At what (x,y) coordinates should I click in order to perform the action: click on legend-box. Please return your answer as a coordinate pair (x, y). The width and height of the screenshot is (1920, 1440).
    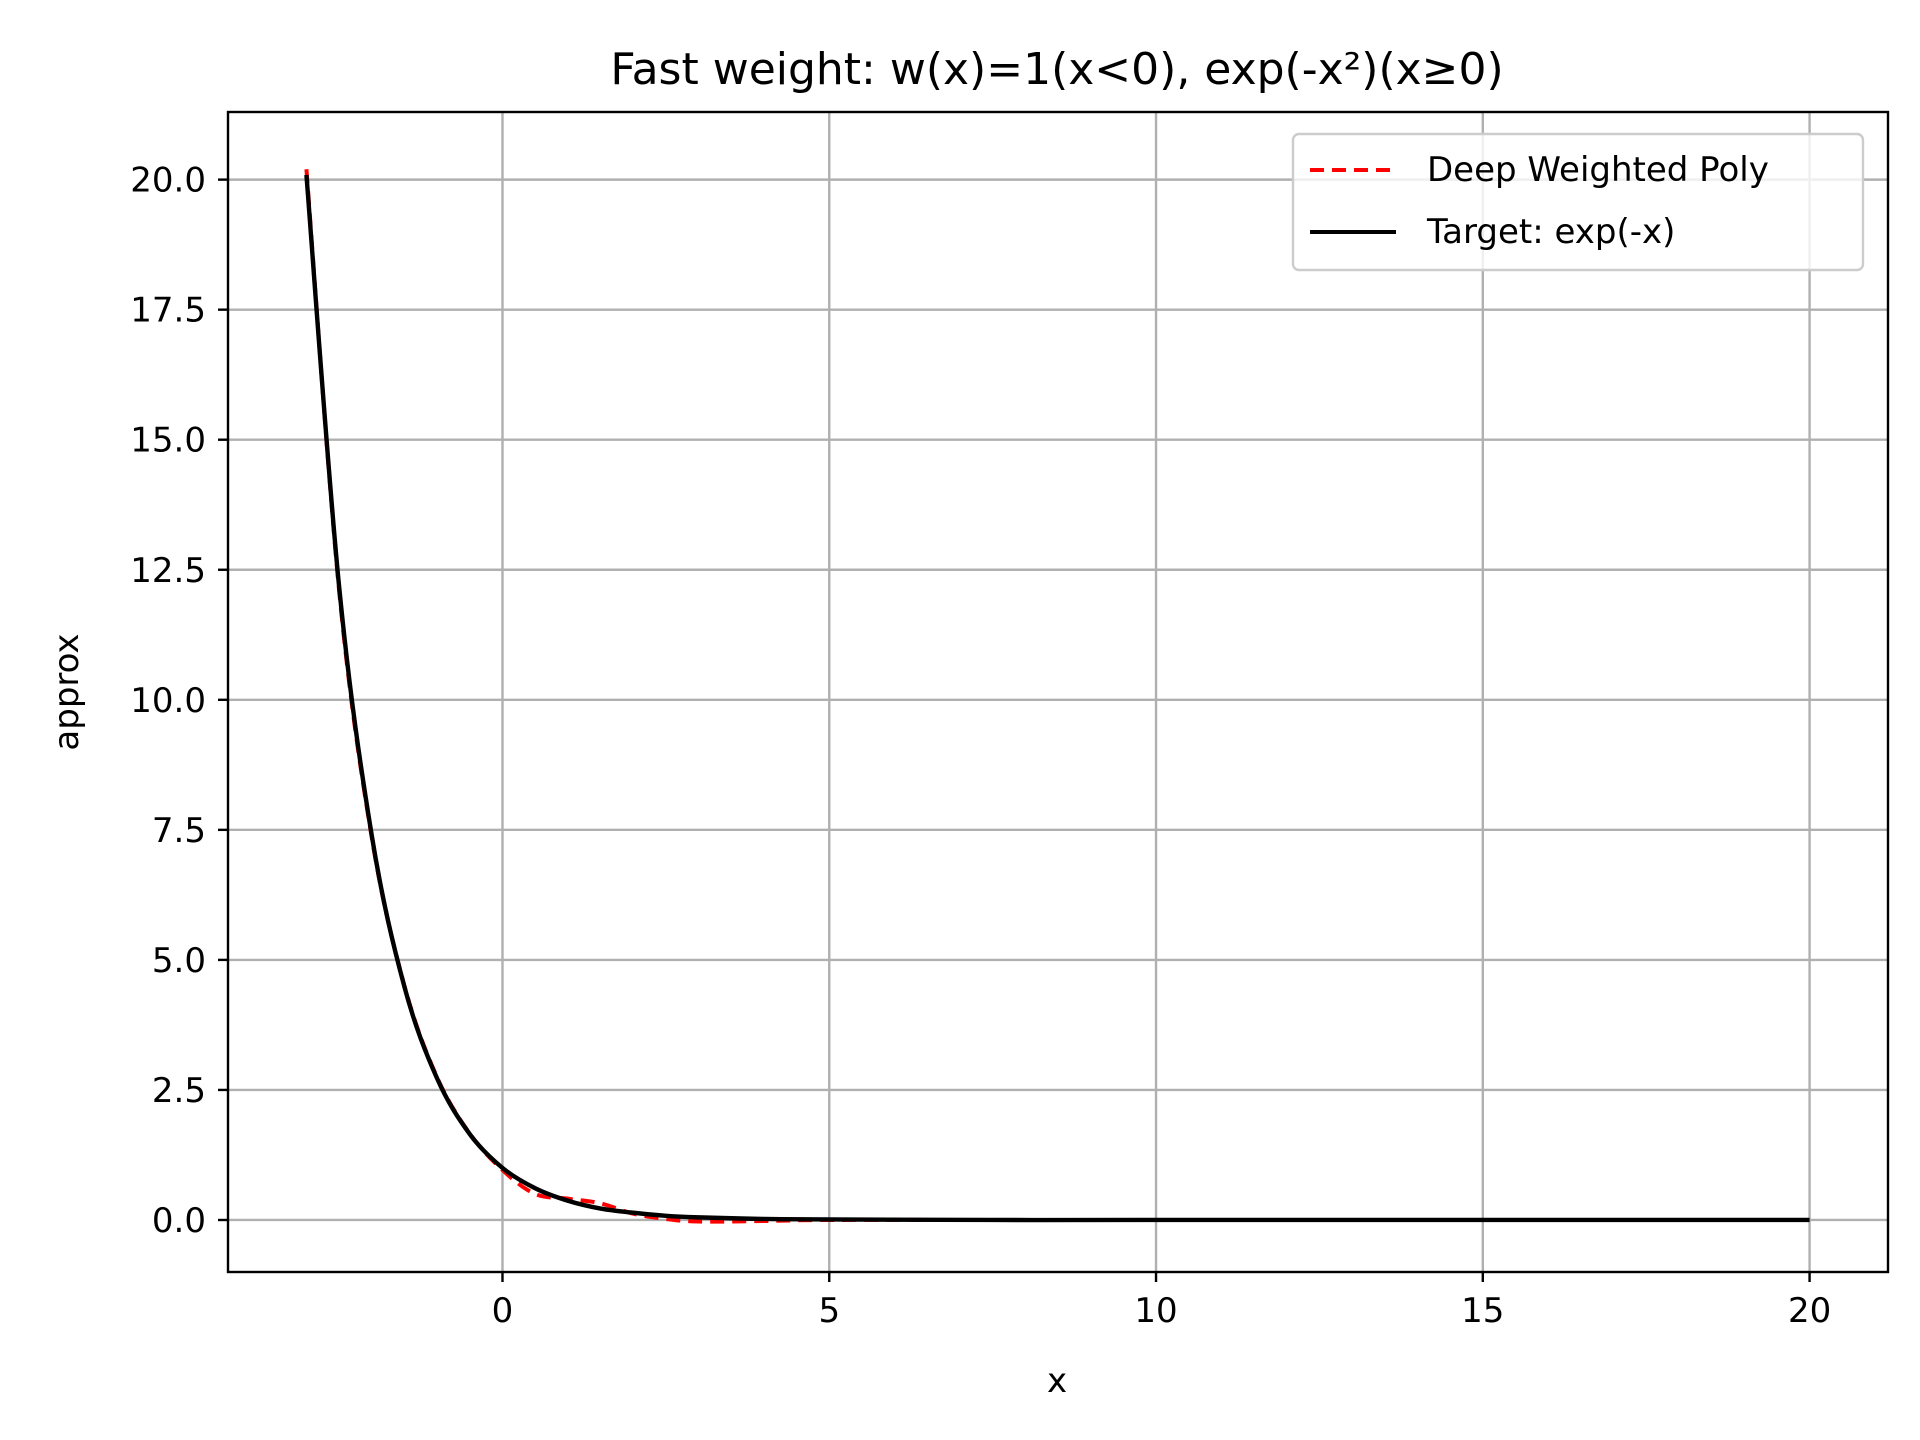
    Looking at the image, I should click on (1578, 202).